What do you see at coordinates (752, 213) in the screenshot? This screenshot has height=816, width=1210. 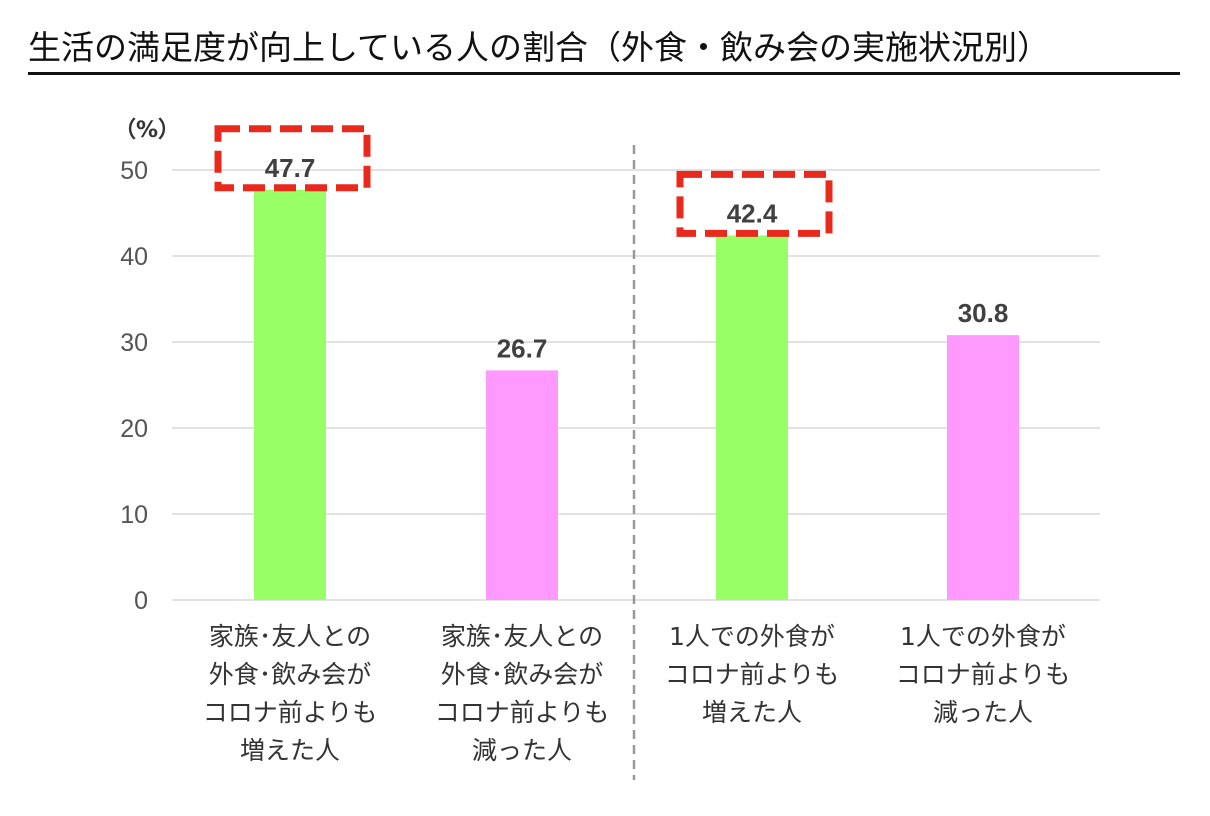 I see `data-label: 42.4` at bounding box center [752, 213].